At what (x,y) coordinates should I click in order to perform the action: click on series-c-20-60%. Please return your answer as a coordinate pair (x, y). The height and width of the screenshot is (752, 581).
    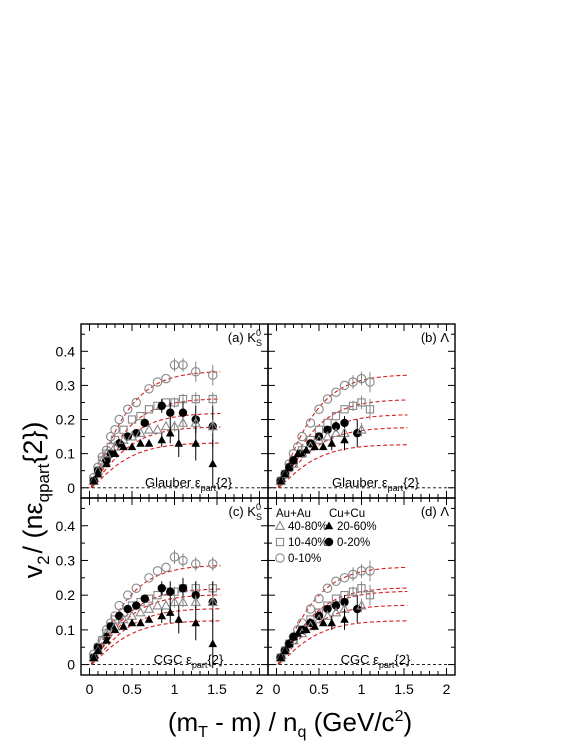
    Looking at the image, I should click on (153, 635).